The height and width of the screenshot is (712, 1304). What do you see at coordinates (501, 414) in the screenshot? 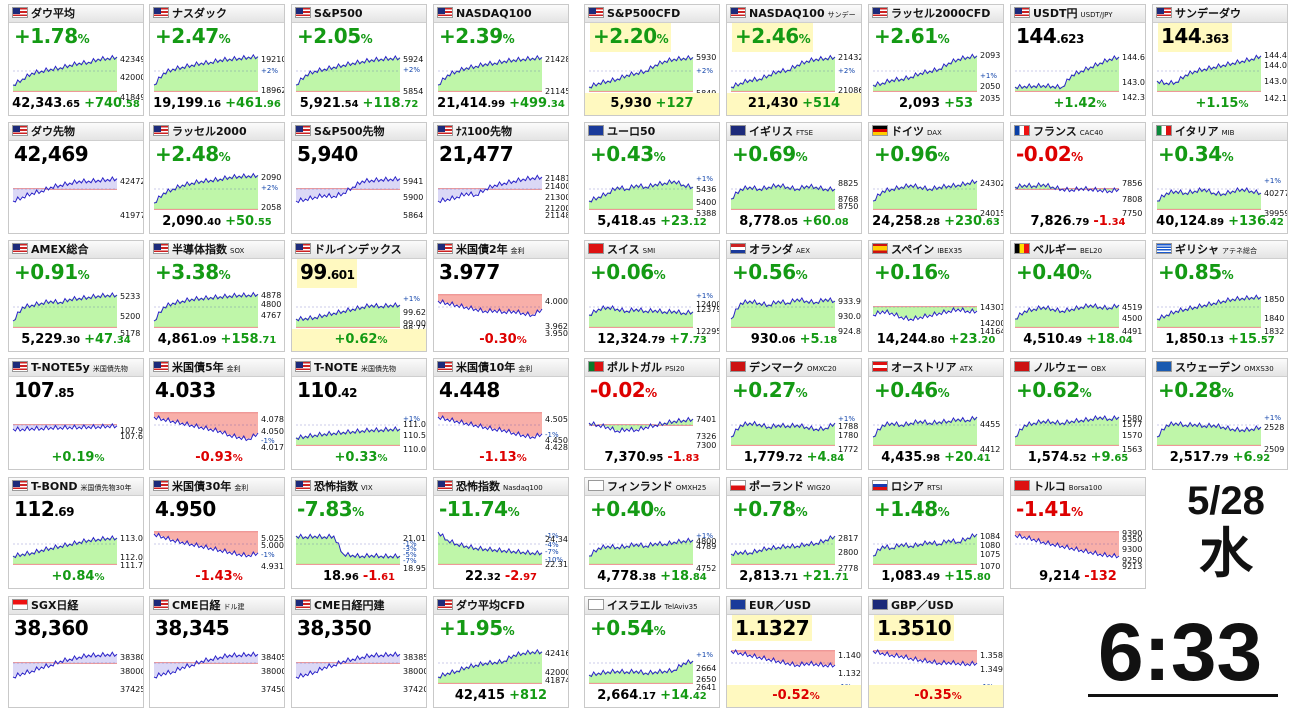
I see `market-tile-us10y: 米国債10年 金利 4.505 -1% 4.450 4.428 4.448 -1.13%` at bounding box center [501, 414].